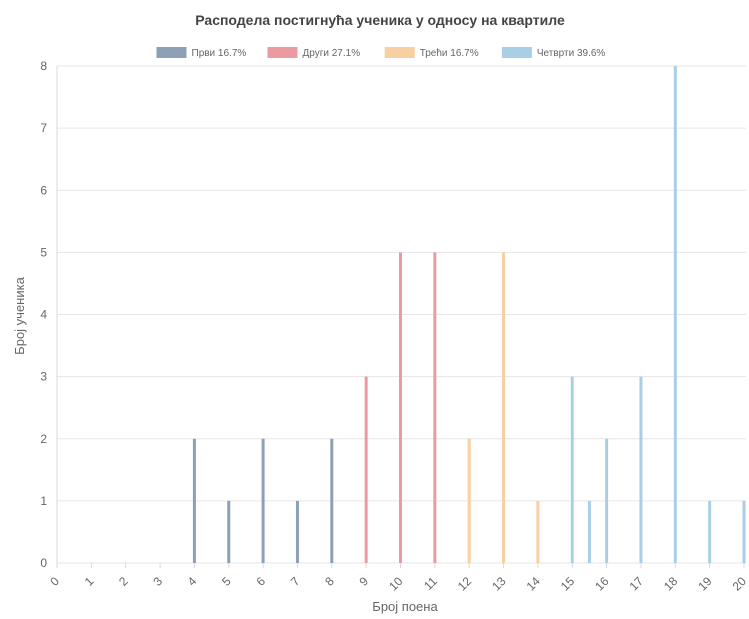 Image resolution: width=749 pixels, height=619 pixels. What do you see at coordinates (19, 315) in the screenshot?
I see `y-axis-title: Број ученика` at bounding box center [19, 315].